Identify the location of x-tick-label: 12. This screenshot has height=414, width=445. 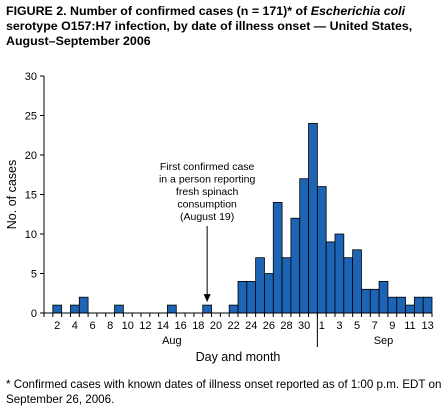
(145, 326).